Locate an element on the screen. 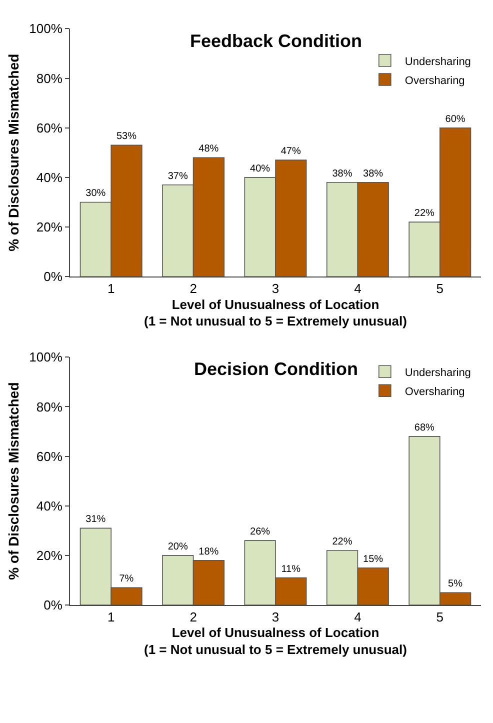  data-label: 31% is located at coordinates (96, 520).